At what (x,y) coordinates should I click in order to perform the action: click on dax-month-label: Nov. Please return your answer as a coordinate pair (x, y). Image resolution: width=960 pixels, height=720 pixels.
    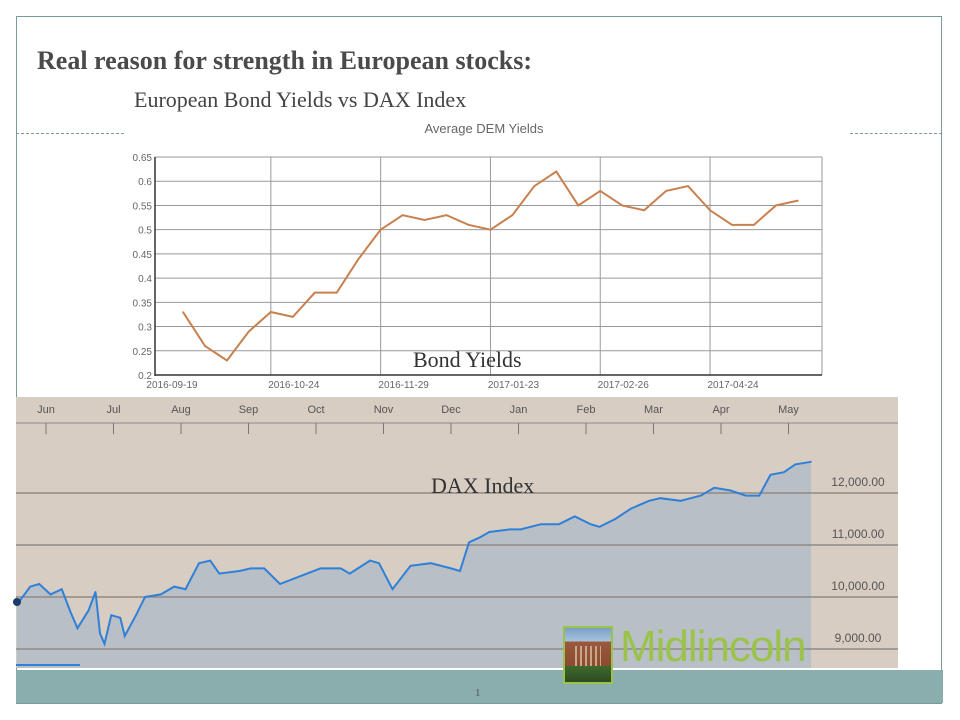
    Looking at the image, I should click on (384, 410).